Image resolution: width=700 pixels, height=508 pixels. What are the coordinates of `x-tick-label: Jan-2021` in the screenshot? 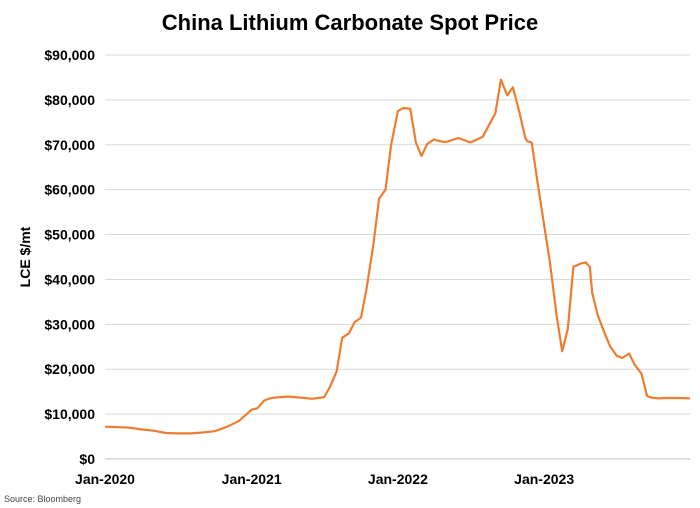 It's located at (252, 479).